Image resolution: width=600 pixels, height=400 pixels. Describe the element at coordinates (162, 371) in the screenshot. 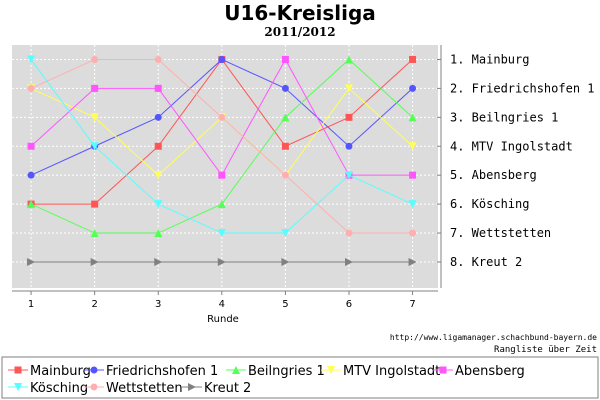

I see `legend-label: Friedrichshofen 1` at that location.